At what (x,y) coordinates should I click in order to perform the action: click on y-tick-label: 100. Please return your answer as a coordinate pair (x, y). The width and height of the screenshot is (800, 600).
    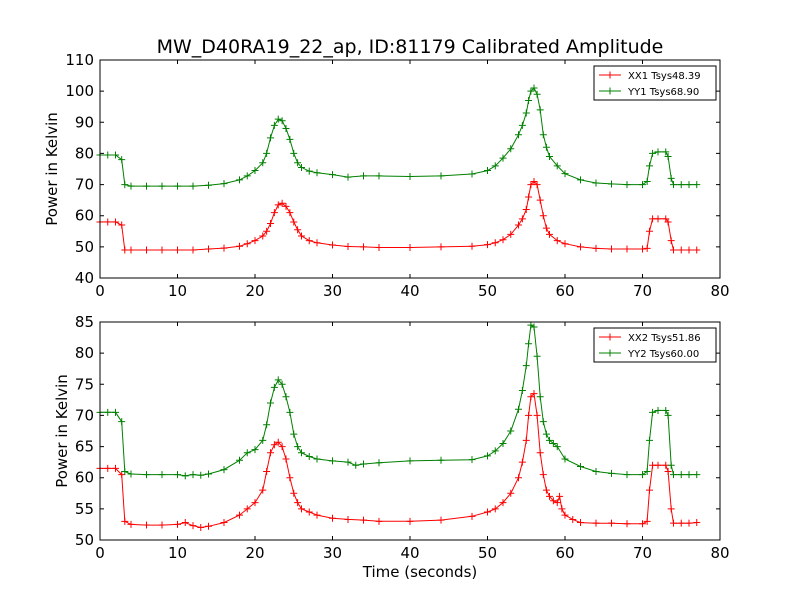
    Looking at the image, I should click on (79, 91).